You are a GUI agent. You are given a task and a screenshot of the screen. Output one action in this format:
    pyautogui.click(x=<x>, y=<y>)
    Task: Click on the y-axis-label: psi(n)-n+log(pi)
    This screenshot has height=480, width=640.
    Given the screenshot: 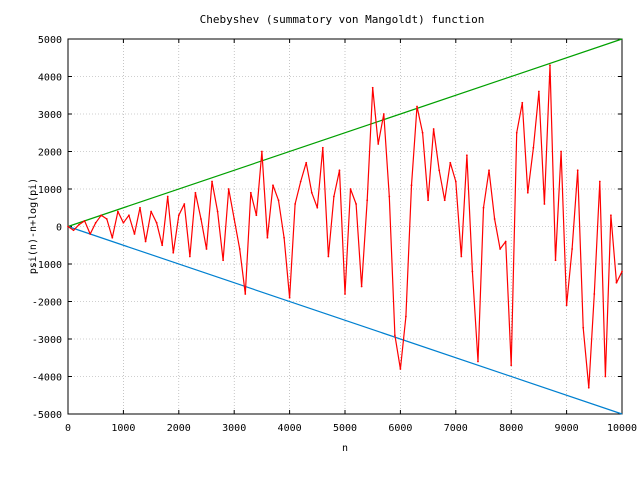 What is the action you would take?
    pyautogui.click(x=33, y=226)
    